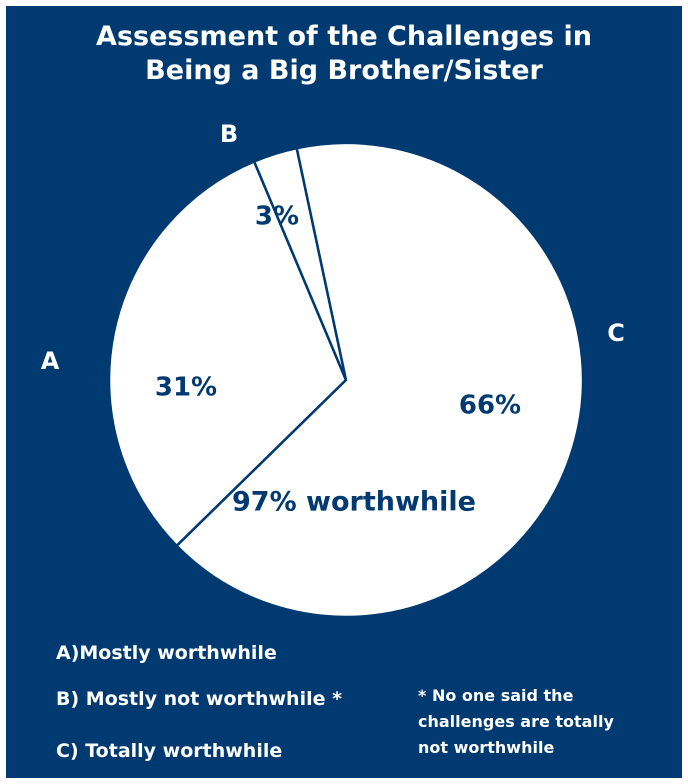  Describe the element at coordinates (490, 406) in the screenshot. I see `slice-value-label-c: 66%` at that location.